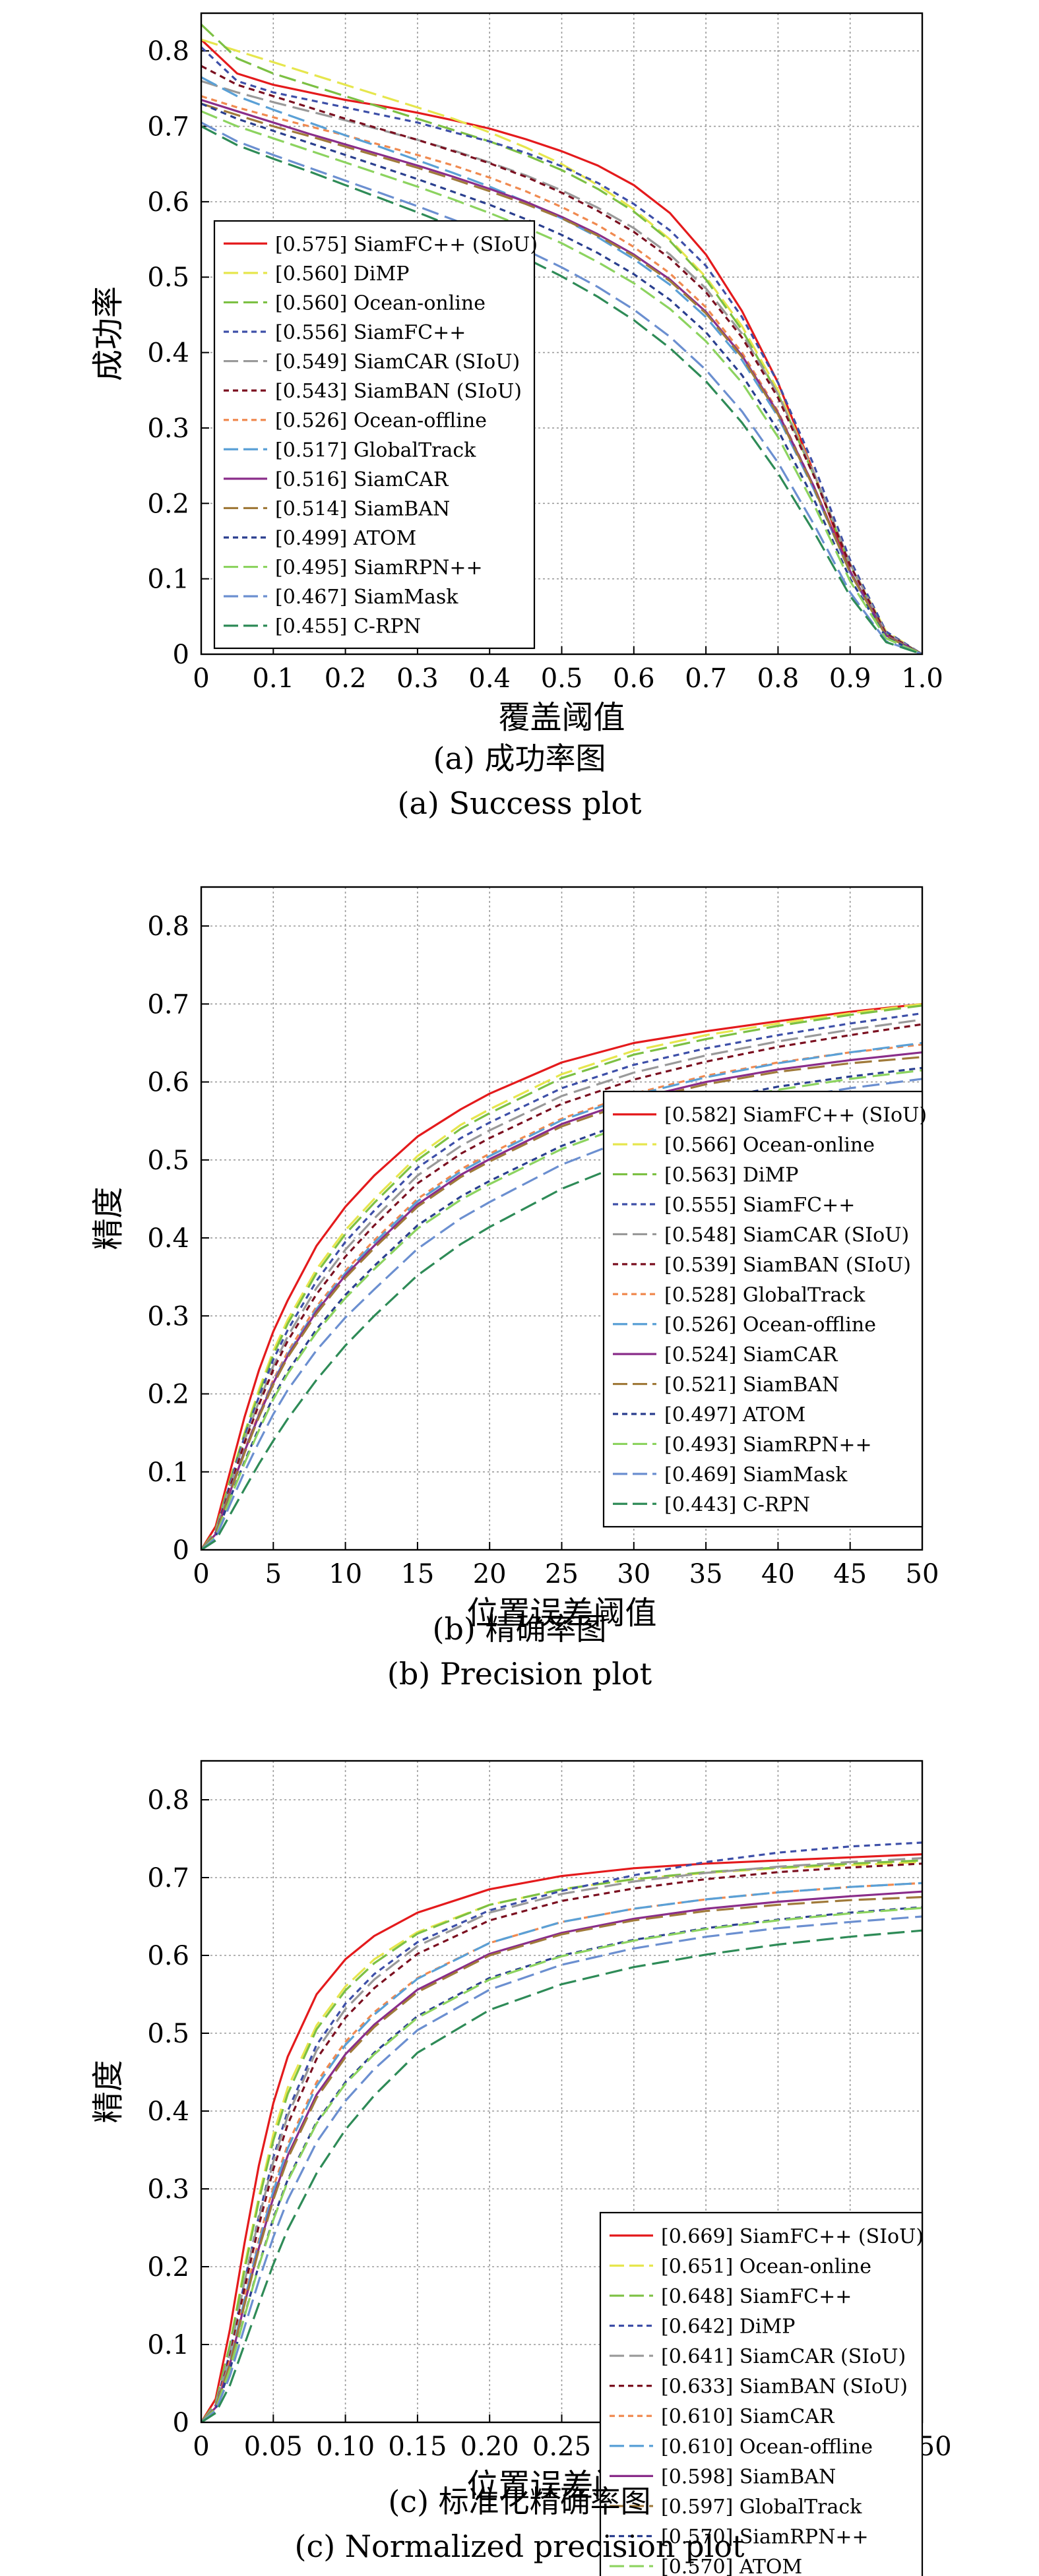  Describe the element at coordinates (783, 2356) in the screenshot. I see `legend-label-4: [0.641] SiamCAR (SIoU)` at that location.